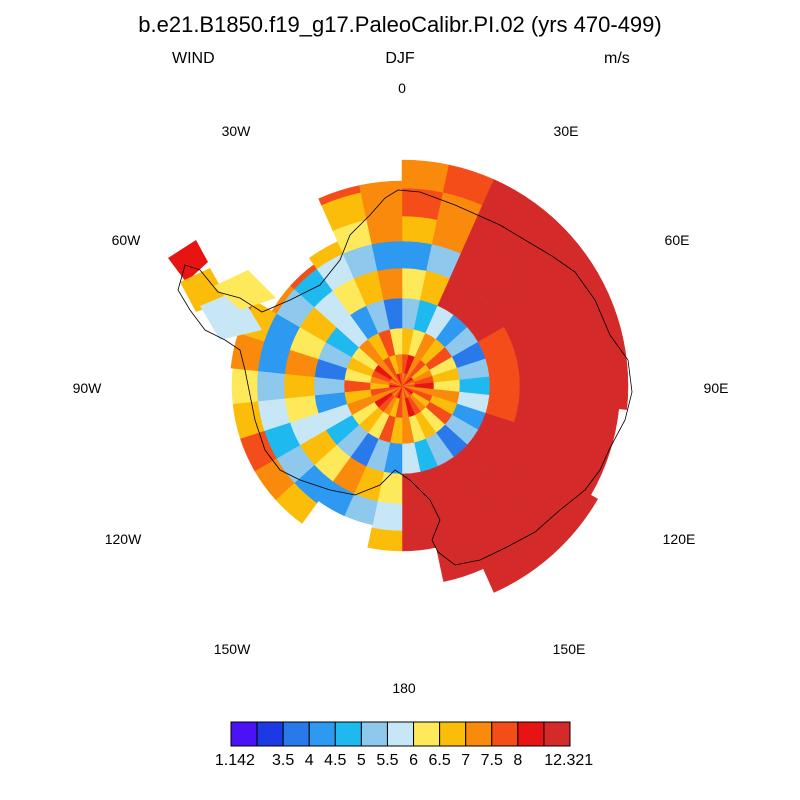 This screenshot has width=800, height=800. What do you see at coordinates (439, 760) in the screenshot?
I see `colorbar-label: 6.5` at bounding box center [439, 760].